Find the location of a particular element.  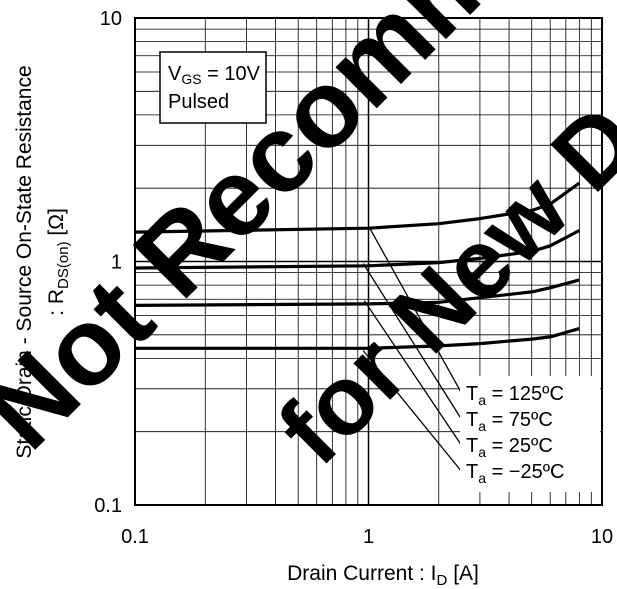

x-axis-label: Drain Current : ID [A] is located at coordinates (383, 575).